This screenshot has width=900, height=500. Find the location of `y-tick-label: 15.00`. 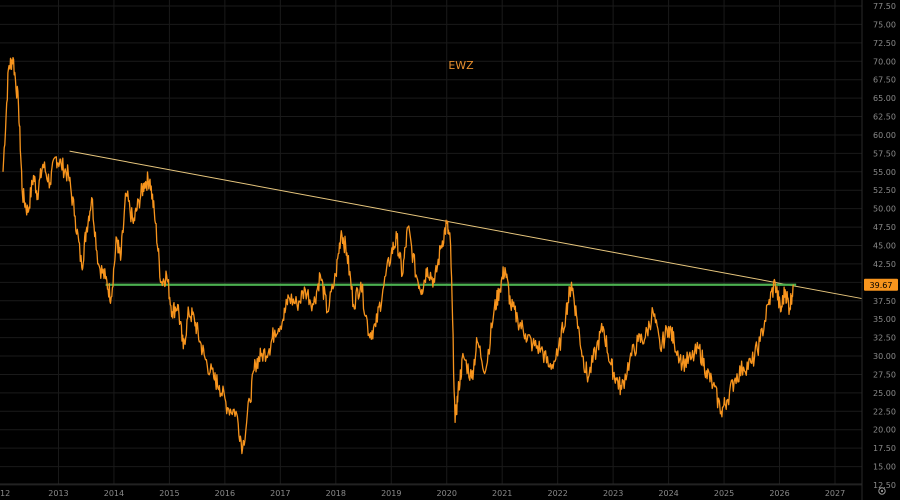

y-tick-label: 15.00 is located at coordinates (884, 467).